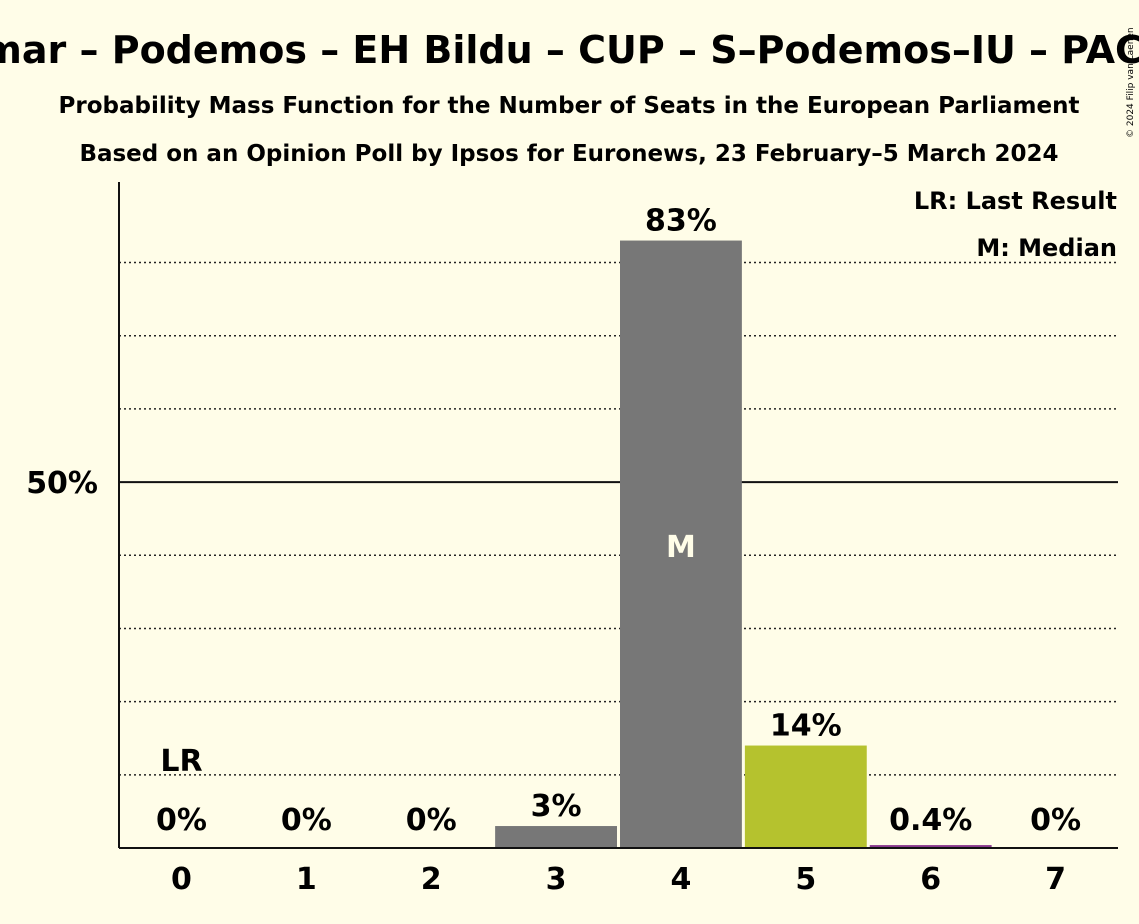 The image size is (1139, 924). Describe the element at coordinates (431, 820) in the screenshot. I see `data-label-2: 0%` at that location.